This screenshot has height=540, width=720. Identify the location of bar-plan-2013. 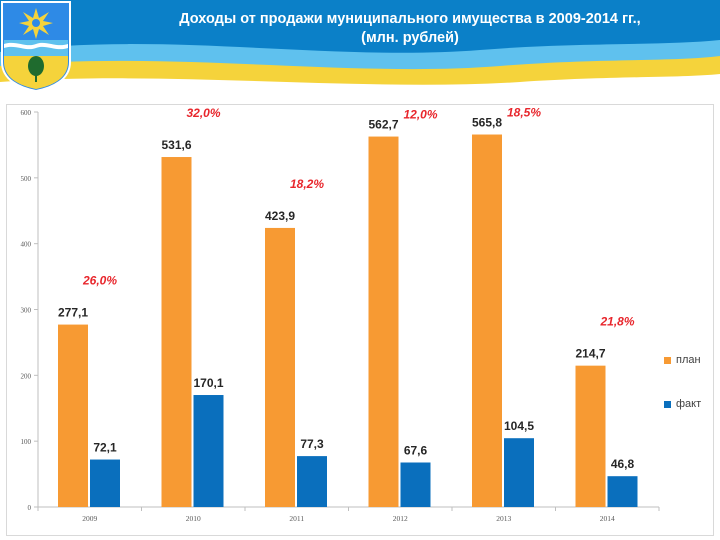
(487, 320).